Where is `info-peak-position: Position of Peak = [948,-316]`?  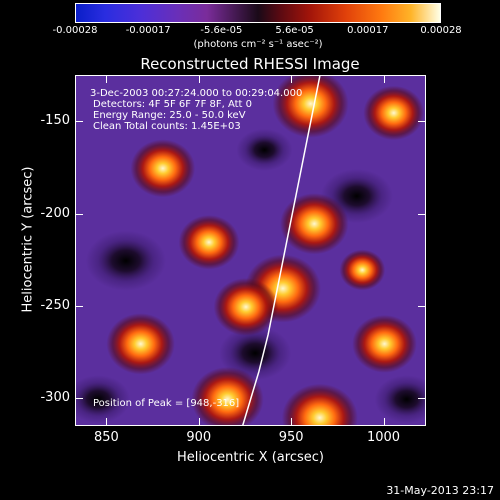 info-peak-position: Position of Peak = [948,-316] is located at coordinates (166, 403).